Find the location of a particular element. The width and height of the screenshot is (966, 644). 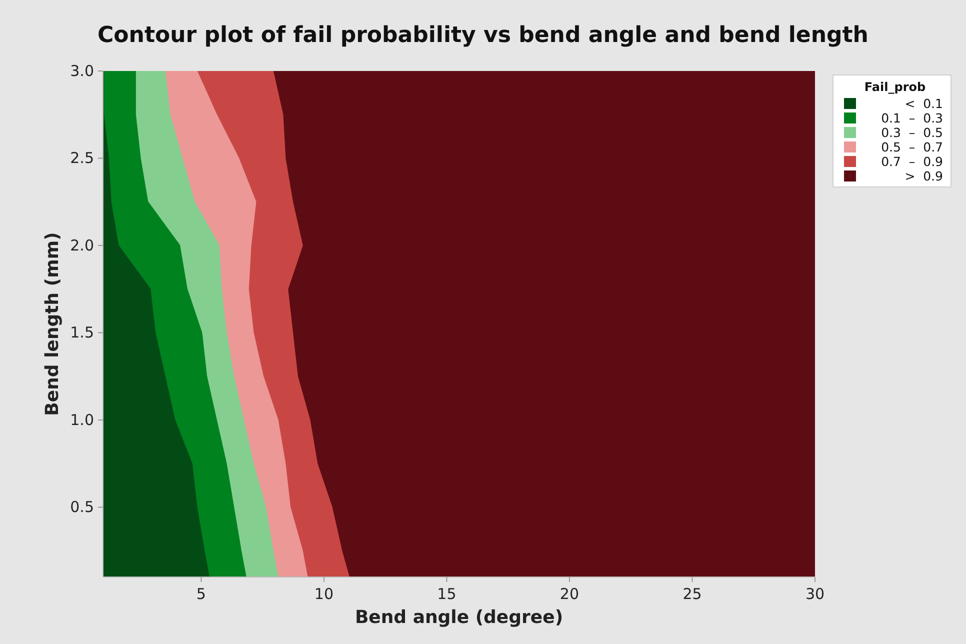

legend-label: 0.7 – 0.9 is located at coordinates (912, 161).